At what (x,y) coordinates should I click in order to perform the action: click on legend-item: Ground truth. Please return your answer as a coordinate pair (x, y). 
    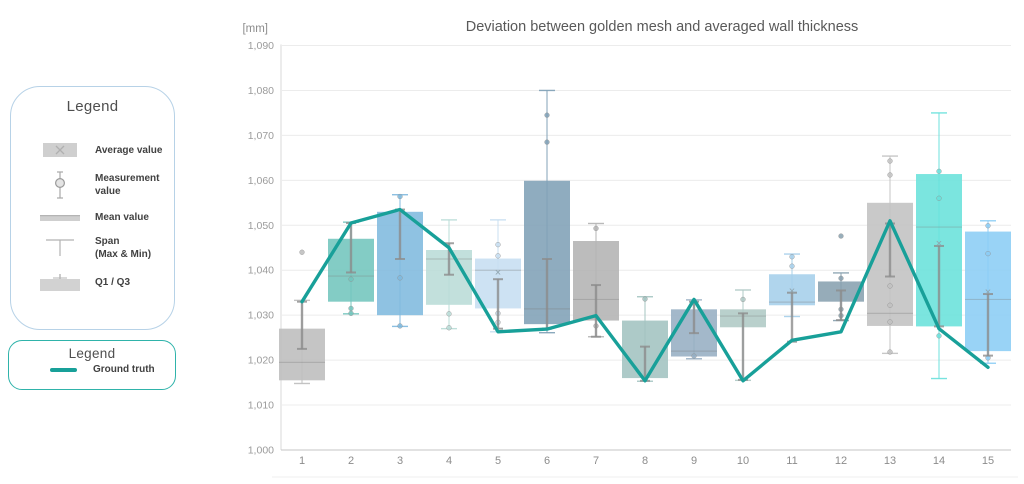
    Looking at the image, I should click on (111, 369).